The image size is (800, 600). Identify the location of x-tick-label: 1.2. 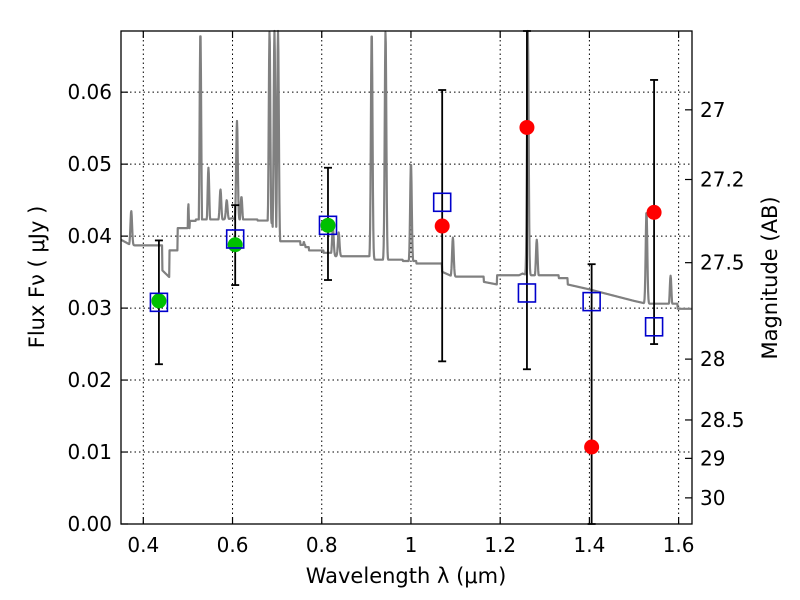
(500, 545).